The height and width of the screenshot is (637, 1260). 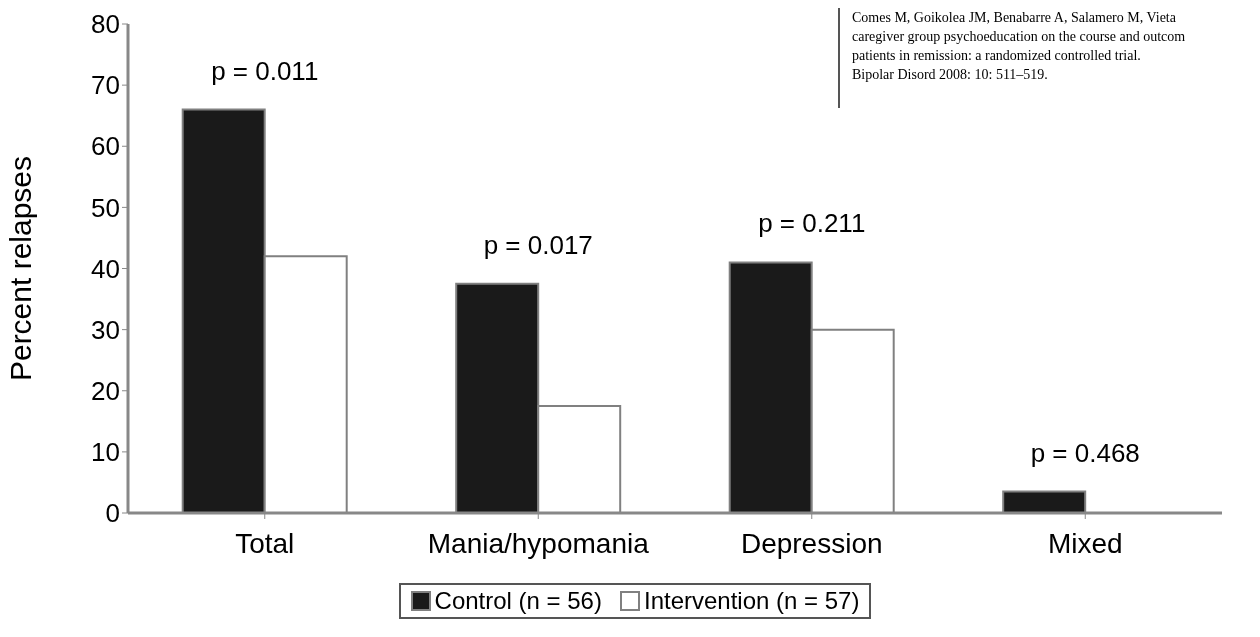 What do you see at coordinates (105, 146) in the screenshot?
I see `y-tick-label: 60` at bounding box center [105, 146].